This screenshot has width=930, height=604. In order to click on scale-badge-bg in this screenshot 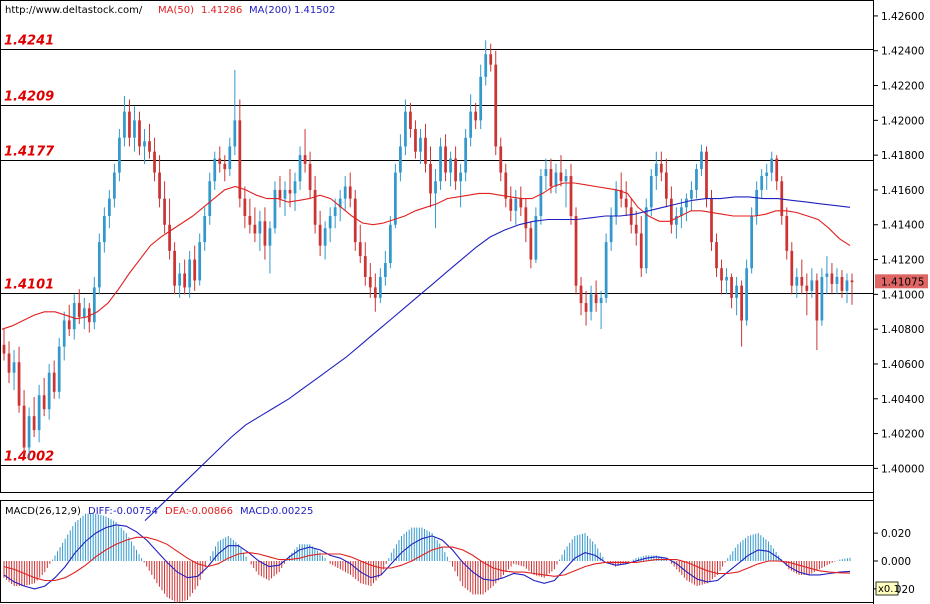, I will do `click(887, 588)`.